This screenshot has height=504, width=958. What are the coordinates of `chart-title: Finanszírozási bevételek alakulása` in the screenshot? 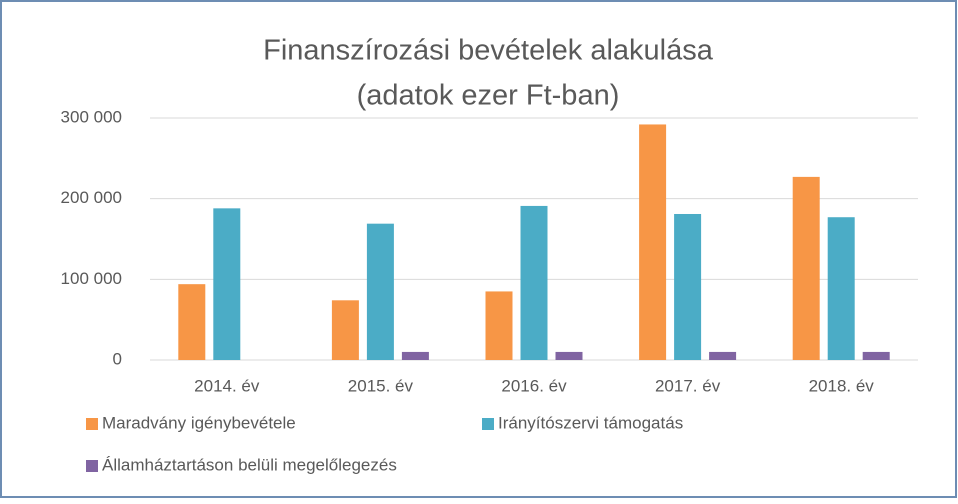 It's located at (488, 51).